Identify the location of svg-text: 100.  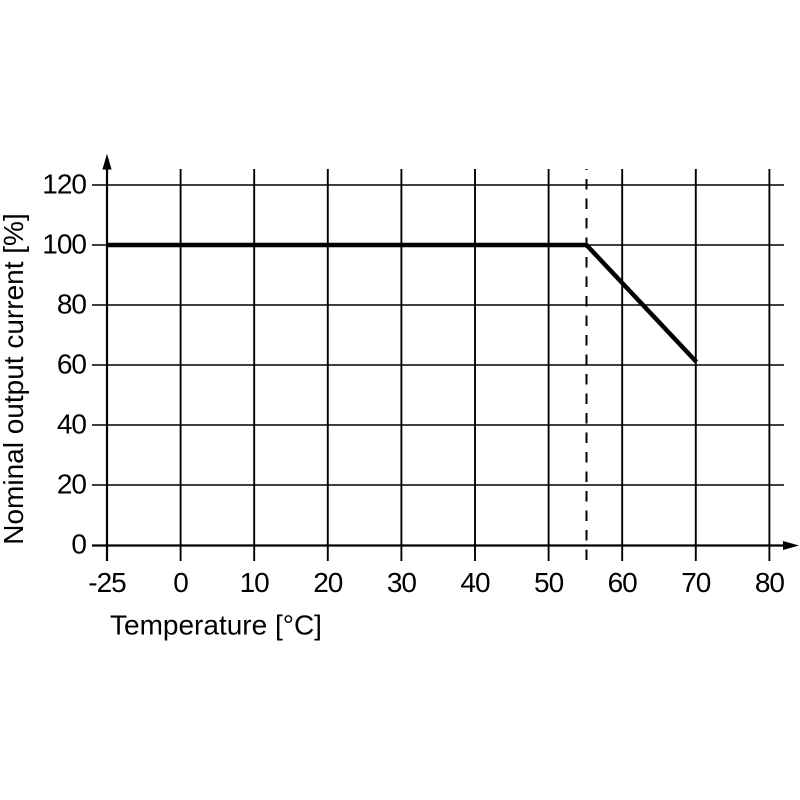
(64, 244).